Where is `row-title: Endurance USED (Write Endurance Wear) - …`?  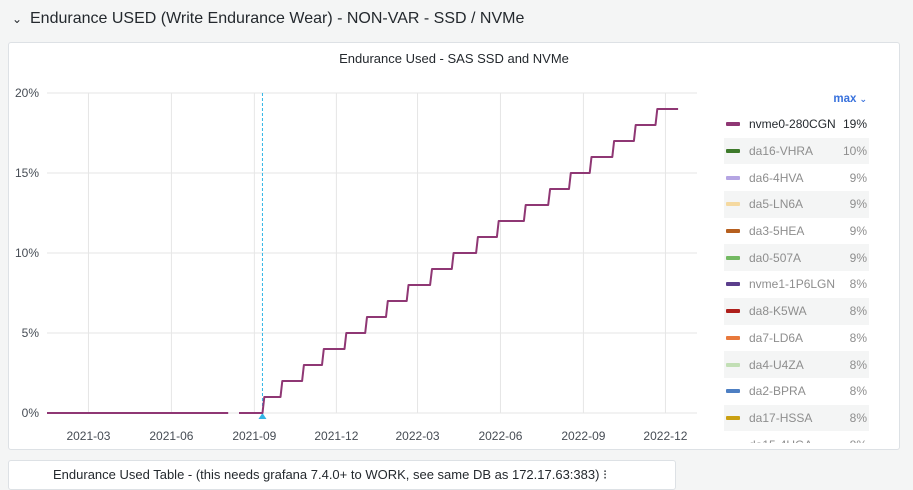 row-title: Endurance USED (Write Endurance Wear) - … is located at coordinates (277, 19).